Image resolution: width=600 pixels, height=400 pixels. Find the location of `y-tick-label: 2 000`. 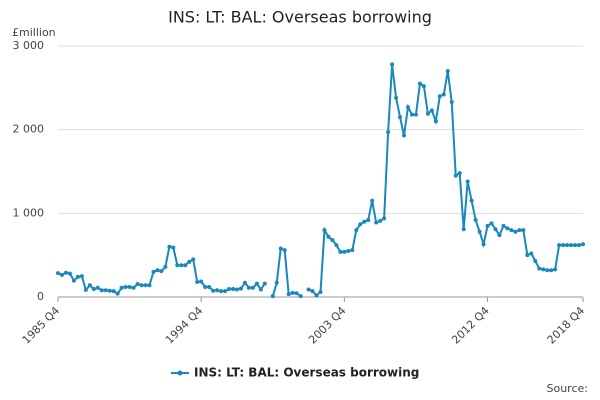

y-tick-label: 2 000 is located at coordinates (29, 129).